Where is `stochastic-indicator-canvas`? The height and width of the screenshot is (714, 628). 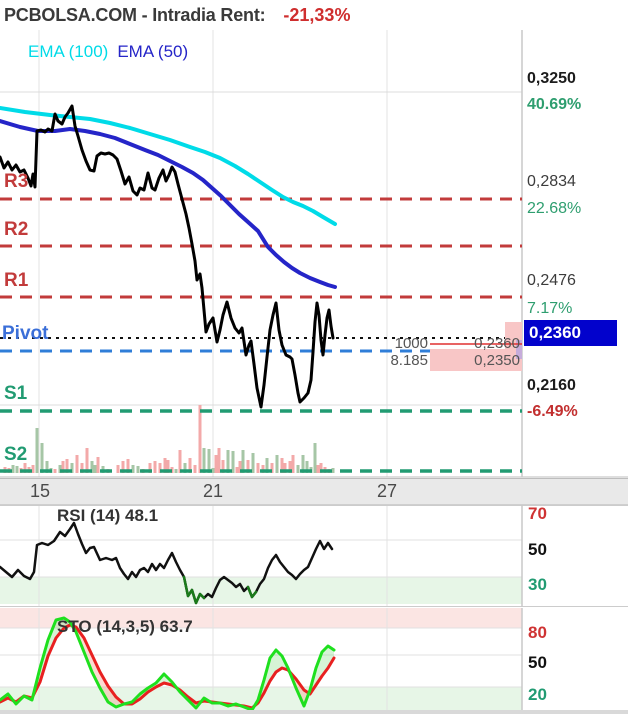 stochastic-indicator-canvas is located at coordinates (314, 659).